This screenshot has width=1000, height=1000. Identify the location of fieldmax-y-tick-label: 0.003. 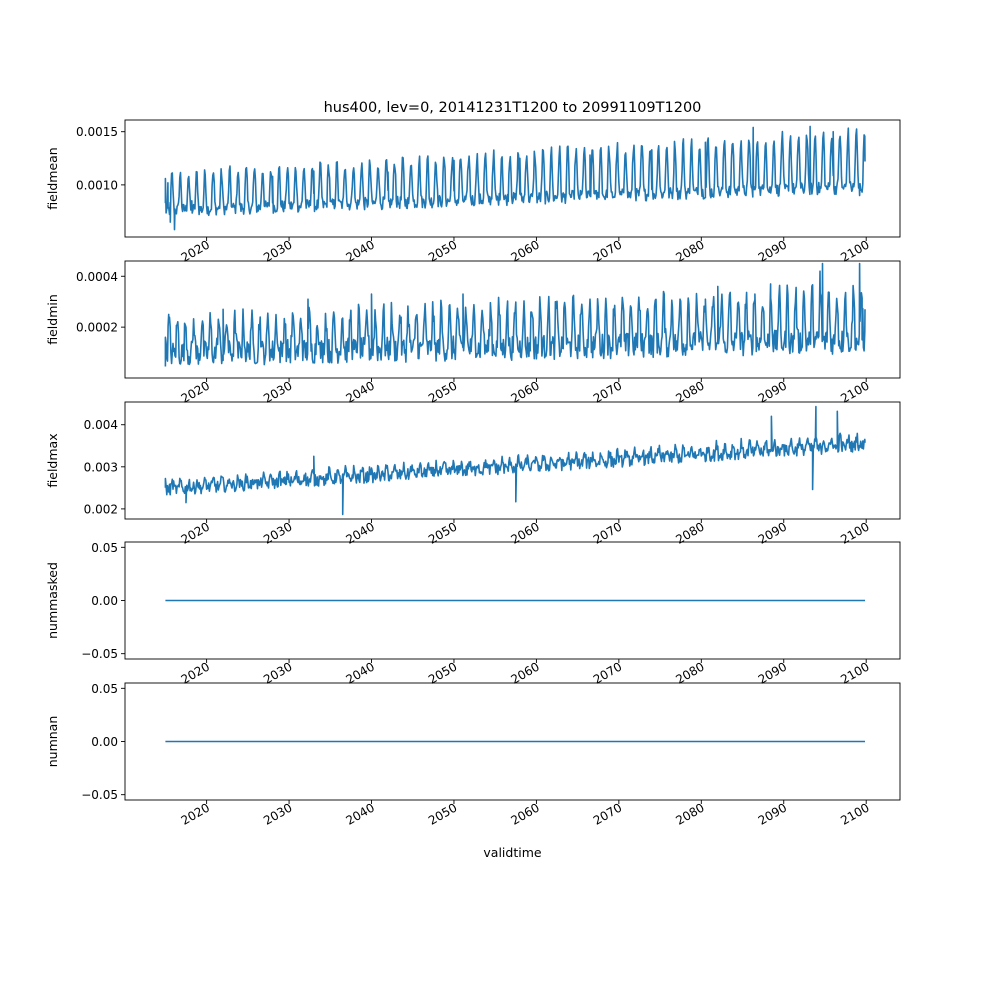
(101, 467).